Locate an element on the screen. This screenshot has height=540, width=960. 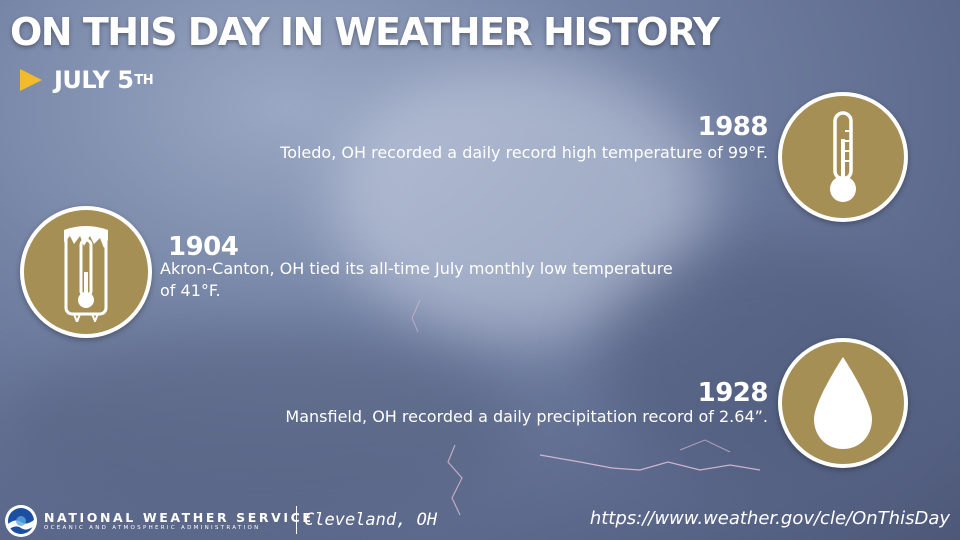
event-1904-text-line2: of 41°F. is located at coordinates (190, 290).